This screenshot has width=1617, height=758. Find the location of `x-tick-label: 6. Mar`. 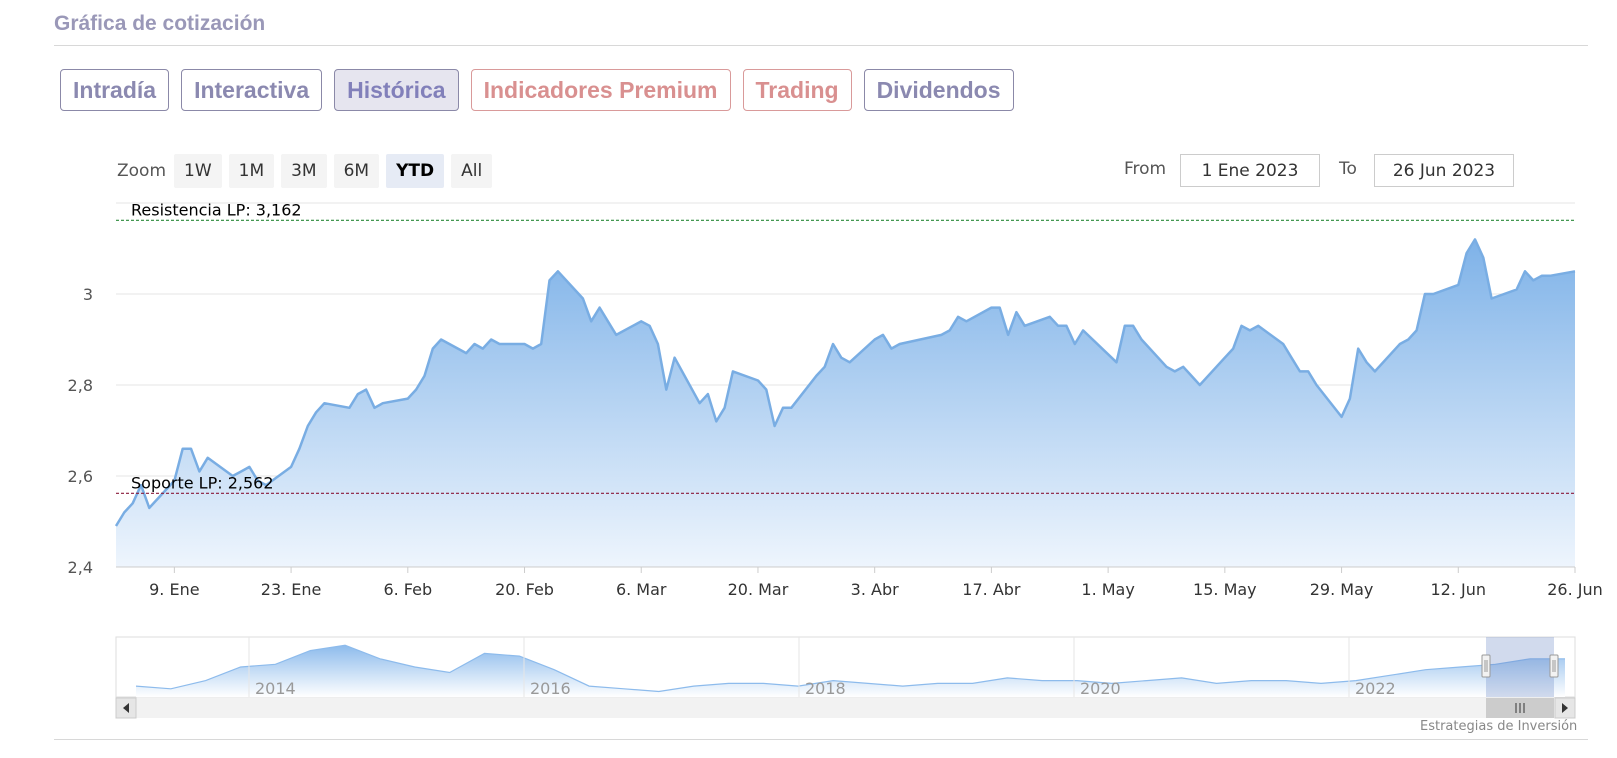

x-tick-label: 6. Mar is located at coordinates (641, 589).